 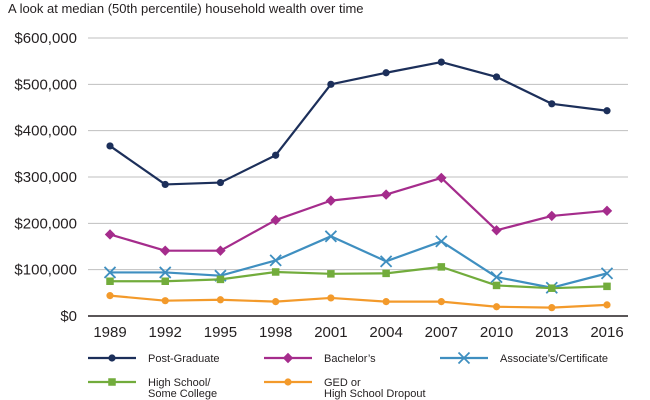 I want to click on legend-item: Bachelor’s, so click(x=320, y=358).